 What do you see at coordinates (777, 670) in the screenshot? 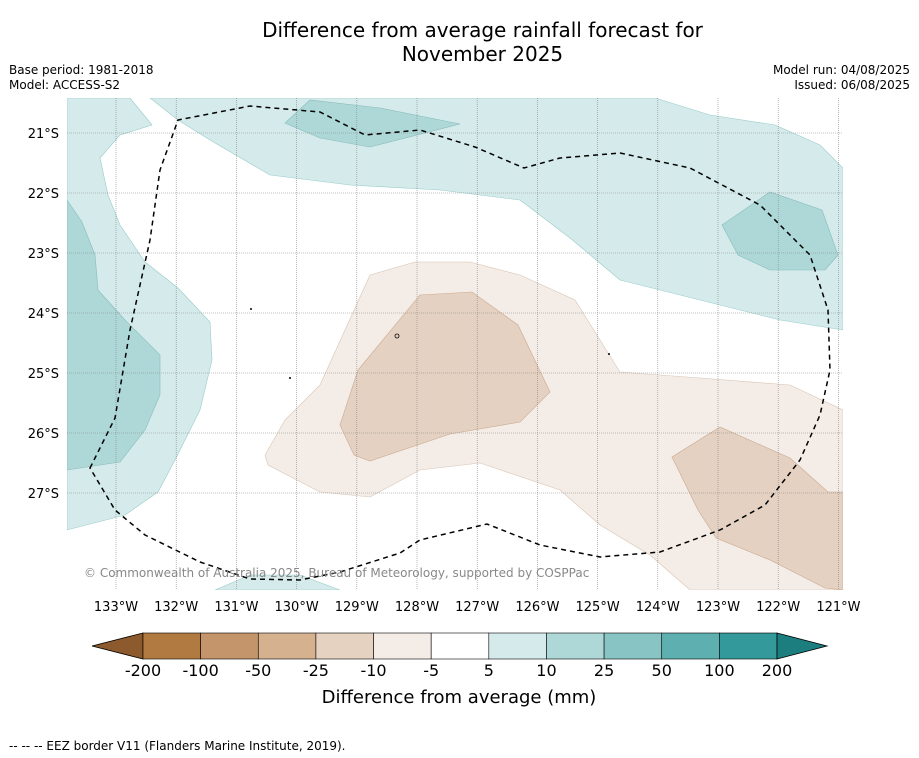
I see `colorbar-tick-label: 200` at bounding box center [777, 670].